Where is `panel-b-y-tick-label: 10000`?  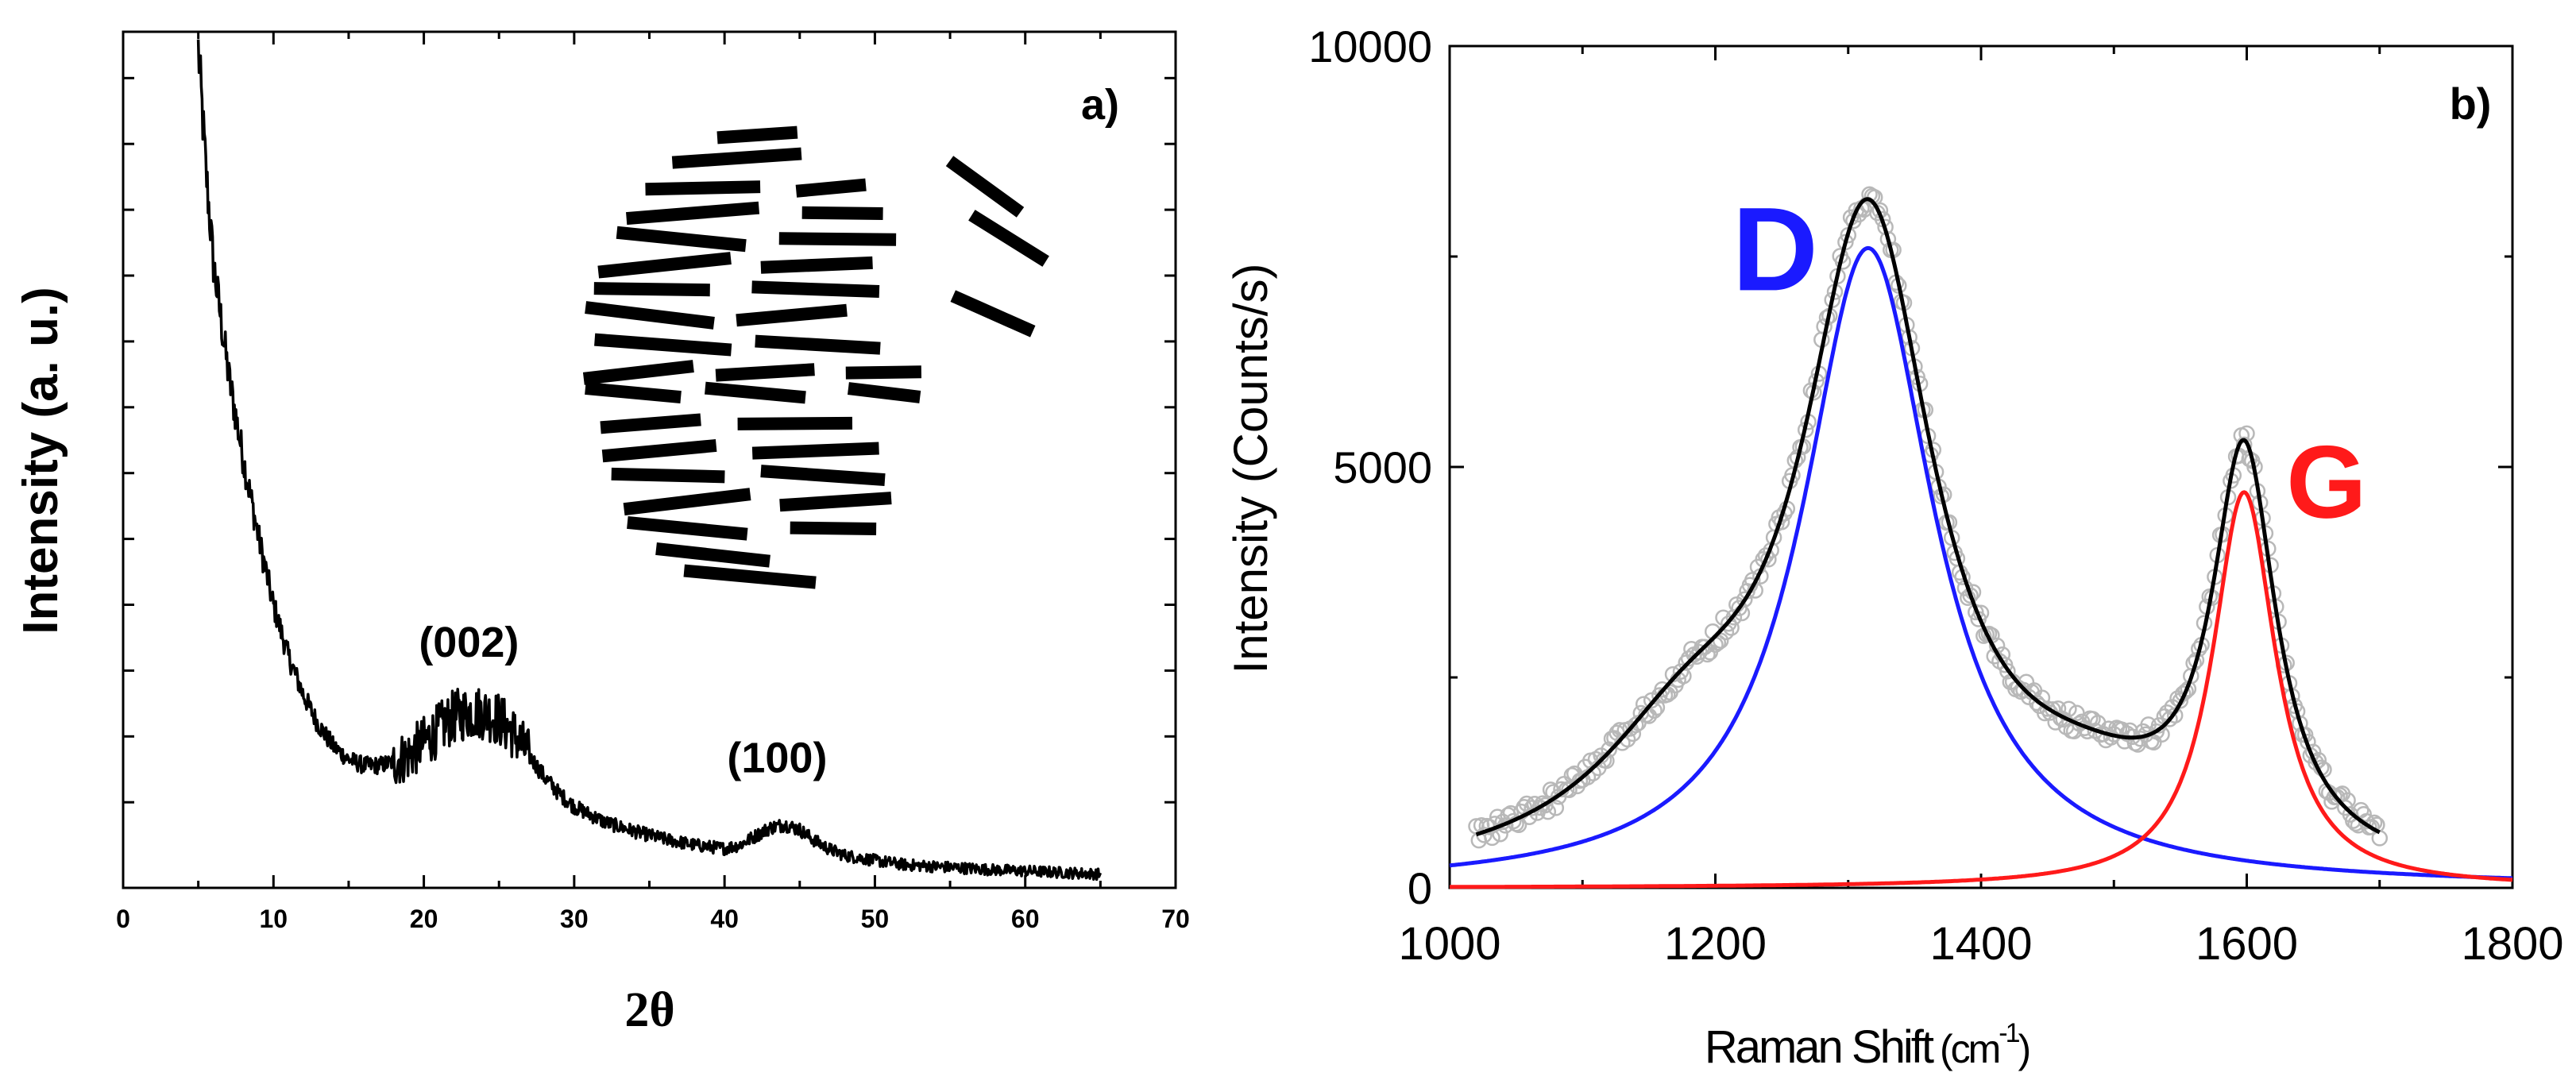
panel-b-y-tick-label: 10000 is located at coordinates (1370, 46).